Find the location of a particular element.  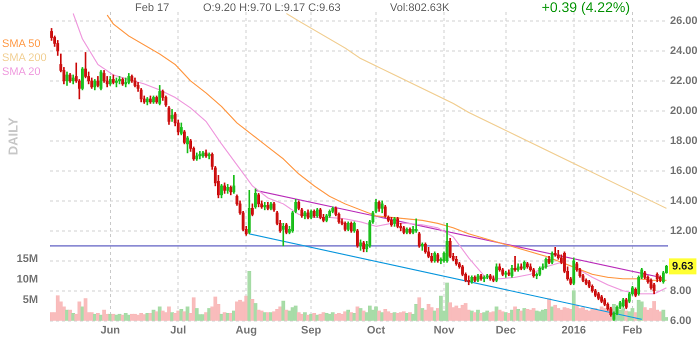

y-tick-label: 8.00 is located at coordinates (681, 290).